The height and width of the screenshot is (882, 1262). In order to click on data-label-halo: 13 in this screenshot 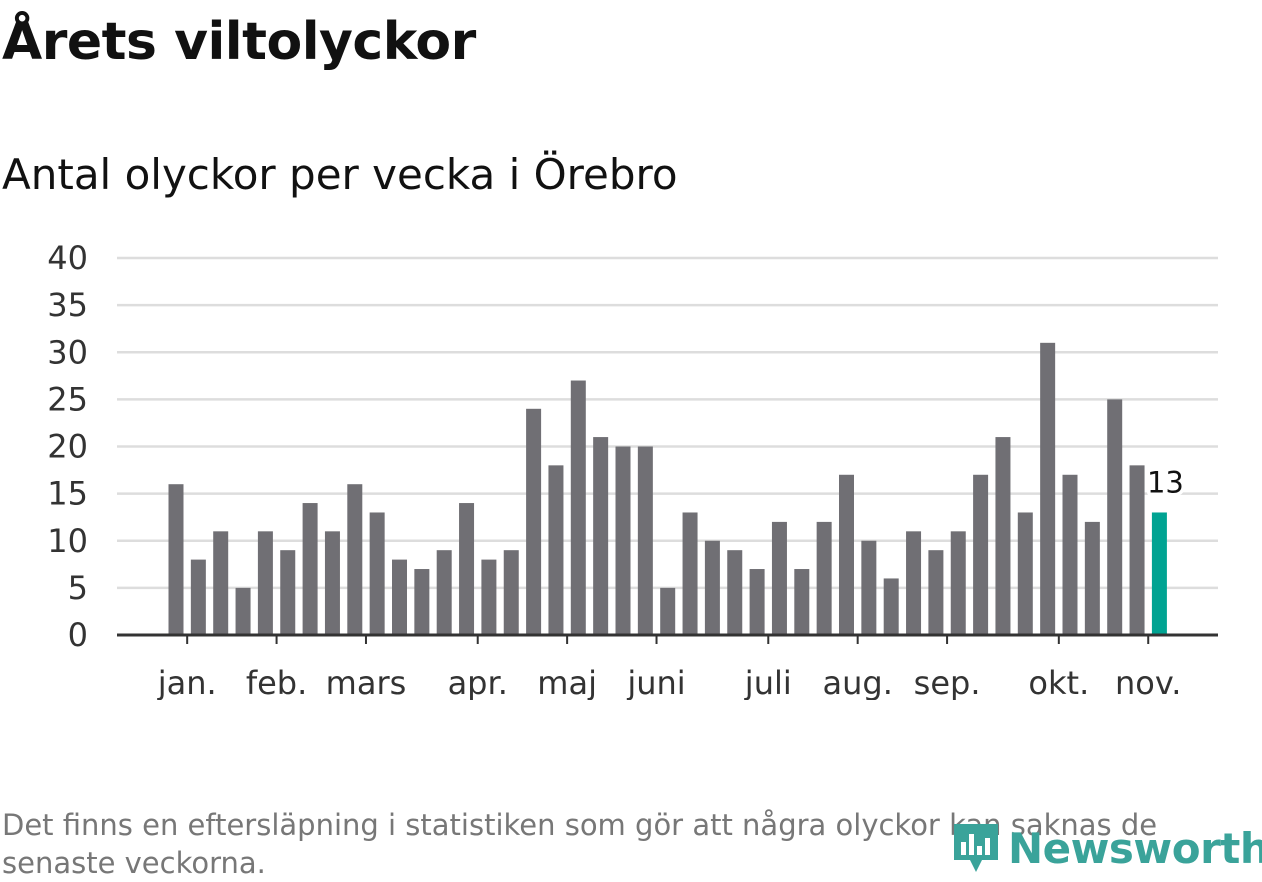, I will do `click(1165, 482)`.